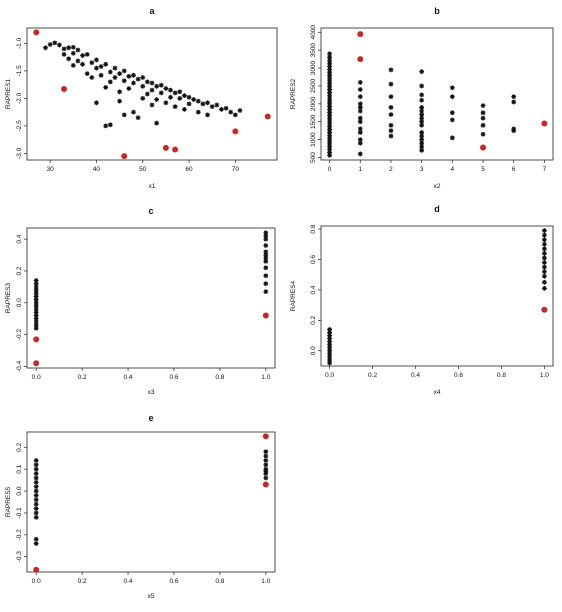 The image size is (562, 612). I want to click on x-tick-label: 0.0, so click(329, 375).